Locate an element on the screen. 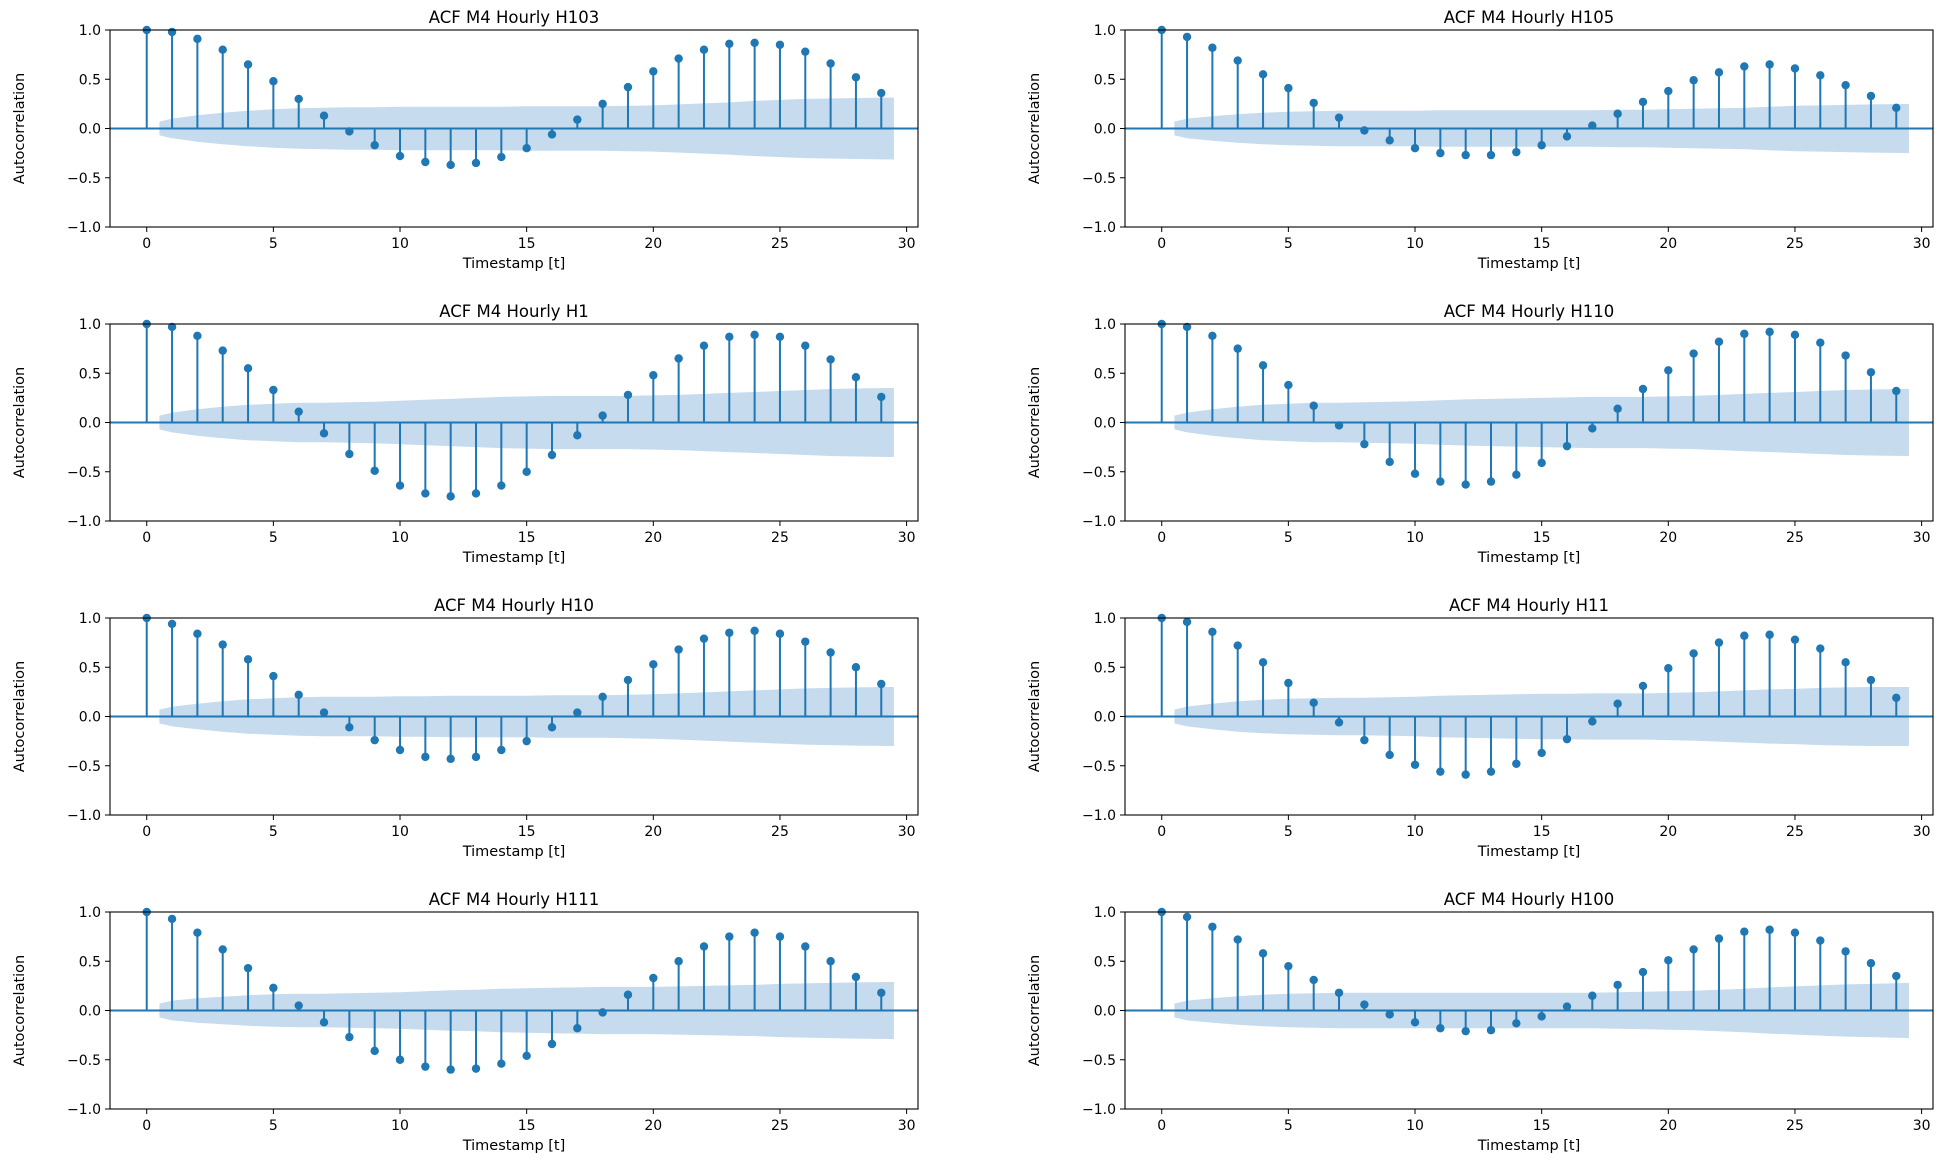  x-axis-label: Timestamp [t] is located at coordinates (514, 264).